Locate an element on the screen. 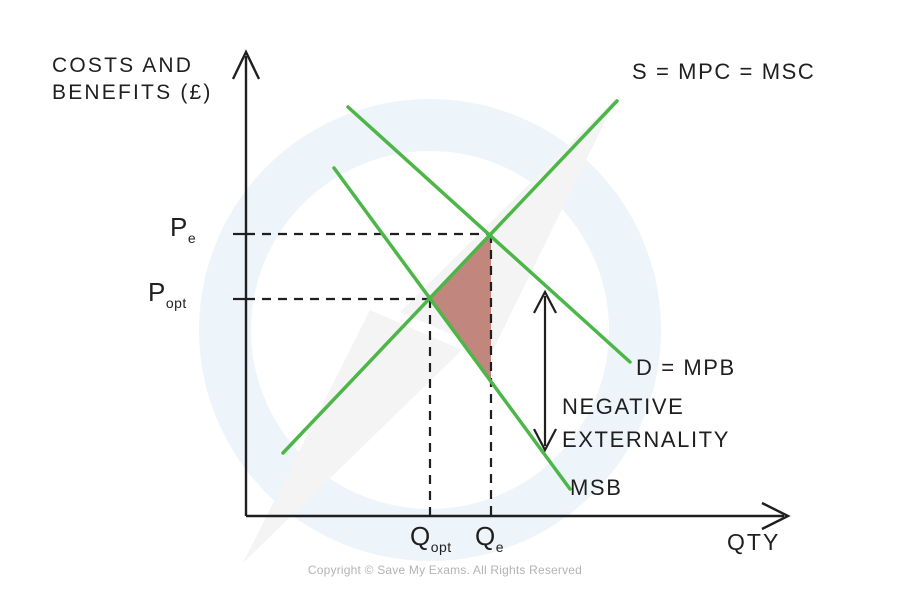  y-axis-title-line2: BENEFITS (£) is located at coordinates (132, 92).